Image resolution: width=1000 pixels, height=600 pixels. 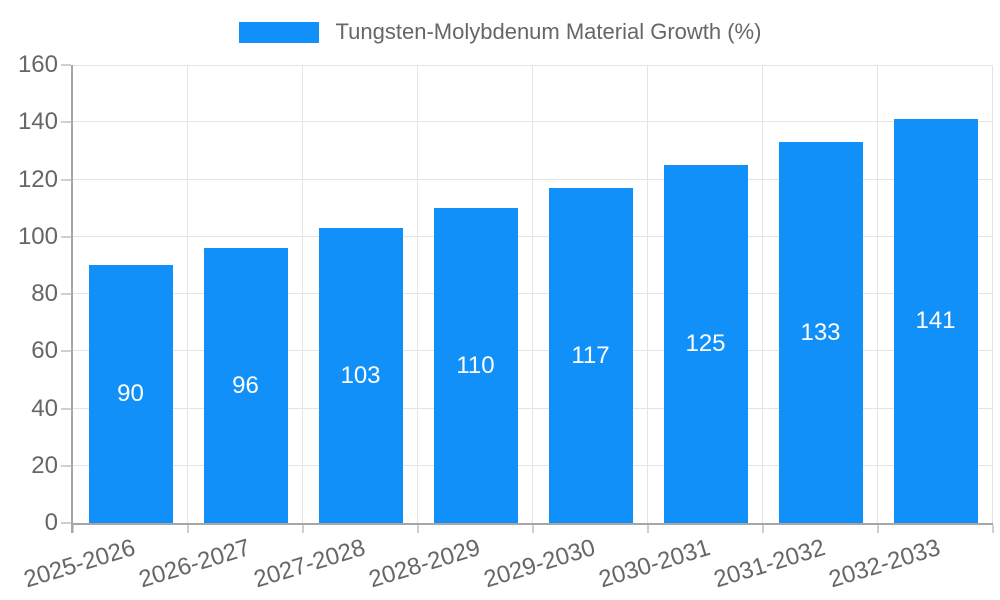 What do you see at coordinates (72, 299) in the screenshot?
I see `y-axis-line` at bounding box center [72, 299].